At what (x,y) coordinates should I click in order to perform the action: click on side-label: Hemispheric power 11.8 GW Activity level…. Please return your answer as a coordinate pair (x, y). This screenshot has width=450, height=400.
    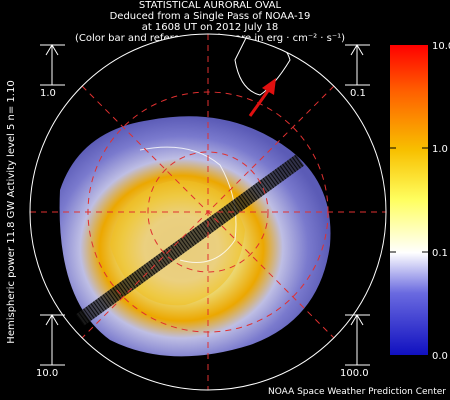
    Looking at the image, I should click on (11, 211).